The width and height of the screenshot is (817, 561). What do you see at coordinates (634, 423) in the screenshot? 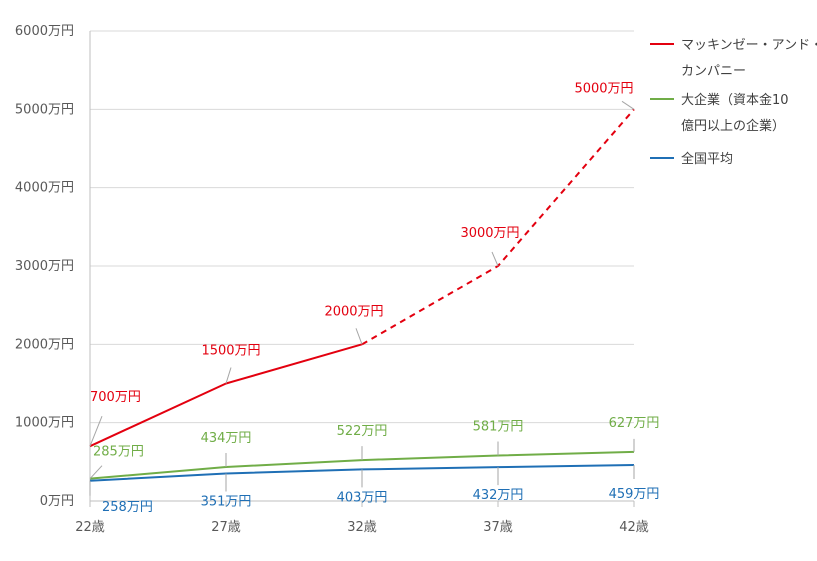
I see `data-label: 627万円` at bounding box center [634, 423].